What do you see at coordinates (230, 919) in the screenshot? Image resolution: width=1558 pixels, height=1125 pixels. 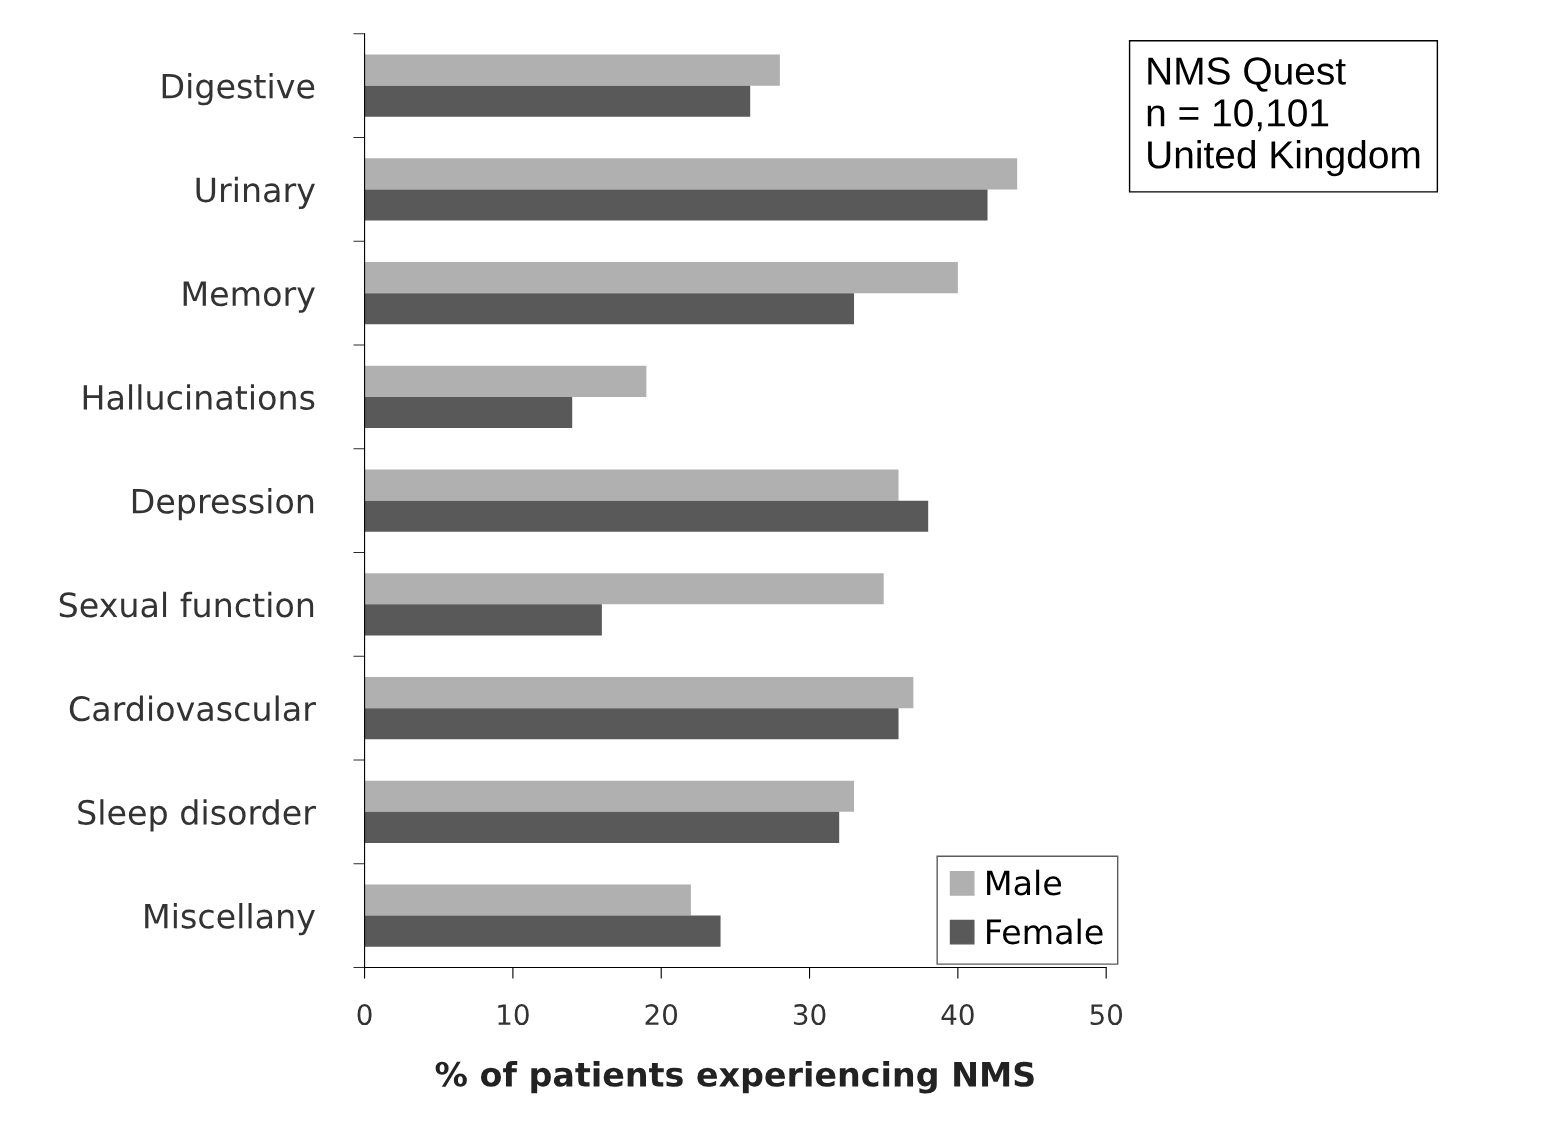 I see `y-tick-label: Miscellany` at bounding box center [230, 919].